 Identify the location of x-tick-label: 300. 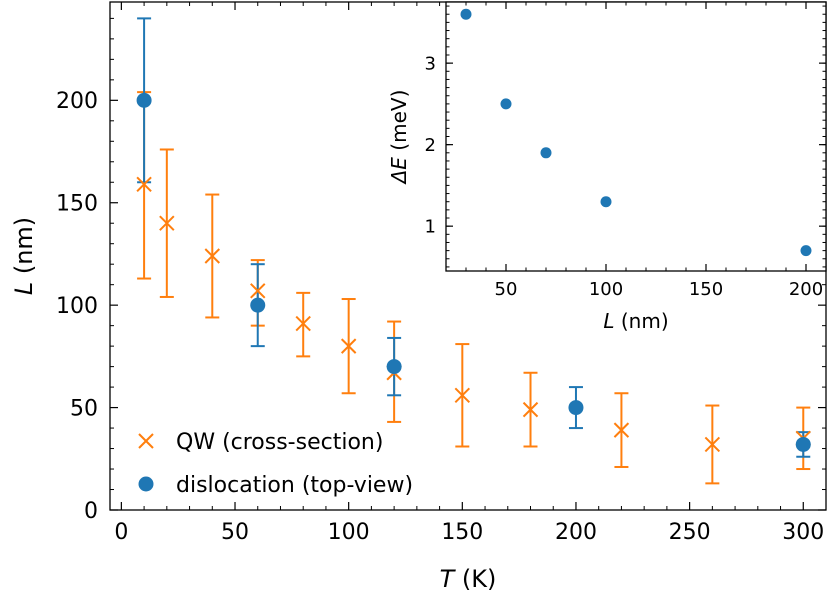
(803, 532).